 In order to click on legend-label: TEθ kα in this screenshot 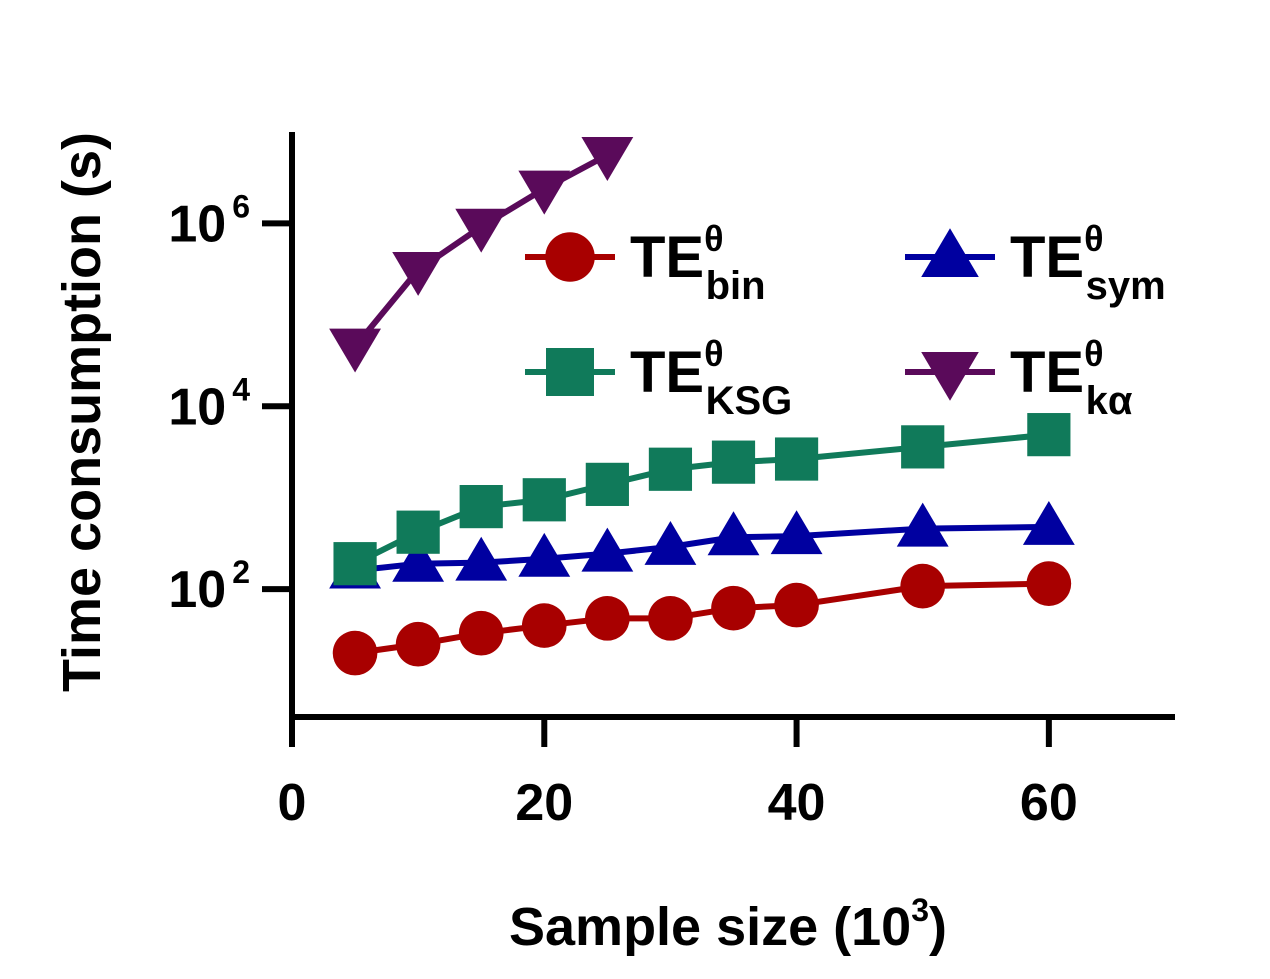, I will do `click(1071, 378)`.